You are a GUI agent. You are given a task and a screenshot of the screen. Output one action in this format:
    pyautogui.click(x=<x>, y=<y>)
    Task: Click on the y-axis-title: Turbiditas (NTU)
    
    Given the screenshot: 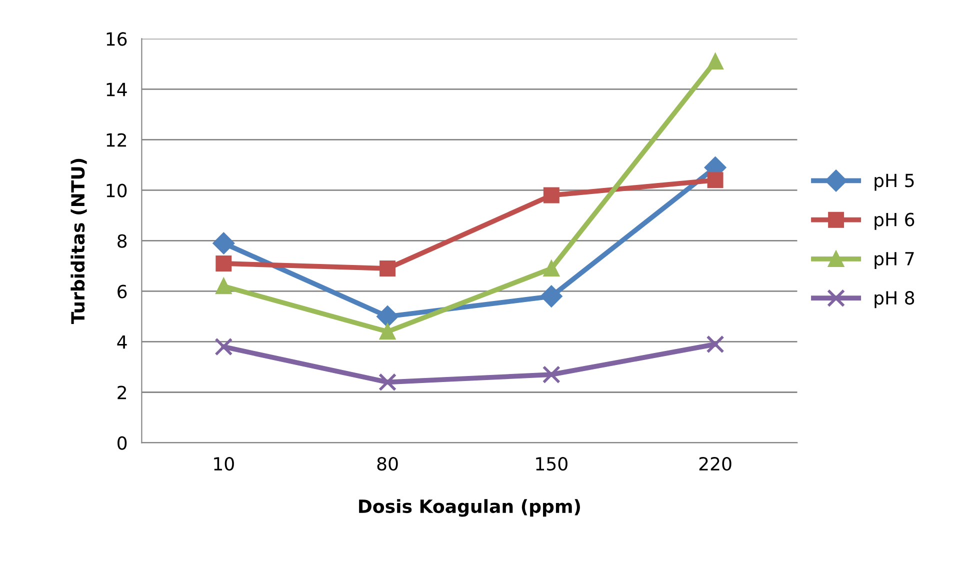 What is the action you would take?
    pyautogui.click(x=78, y=241)
    